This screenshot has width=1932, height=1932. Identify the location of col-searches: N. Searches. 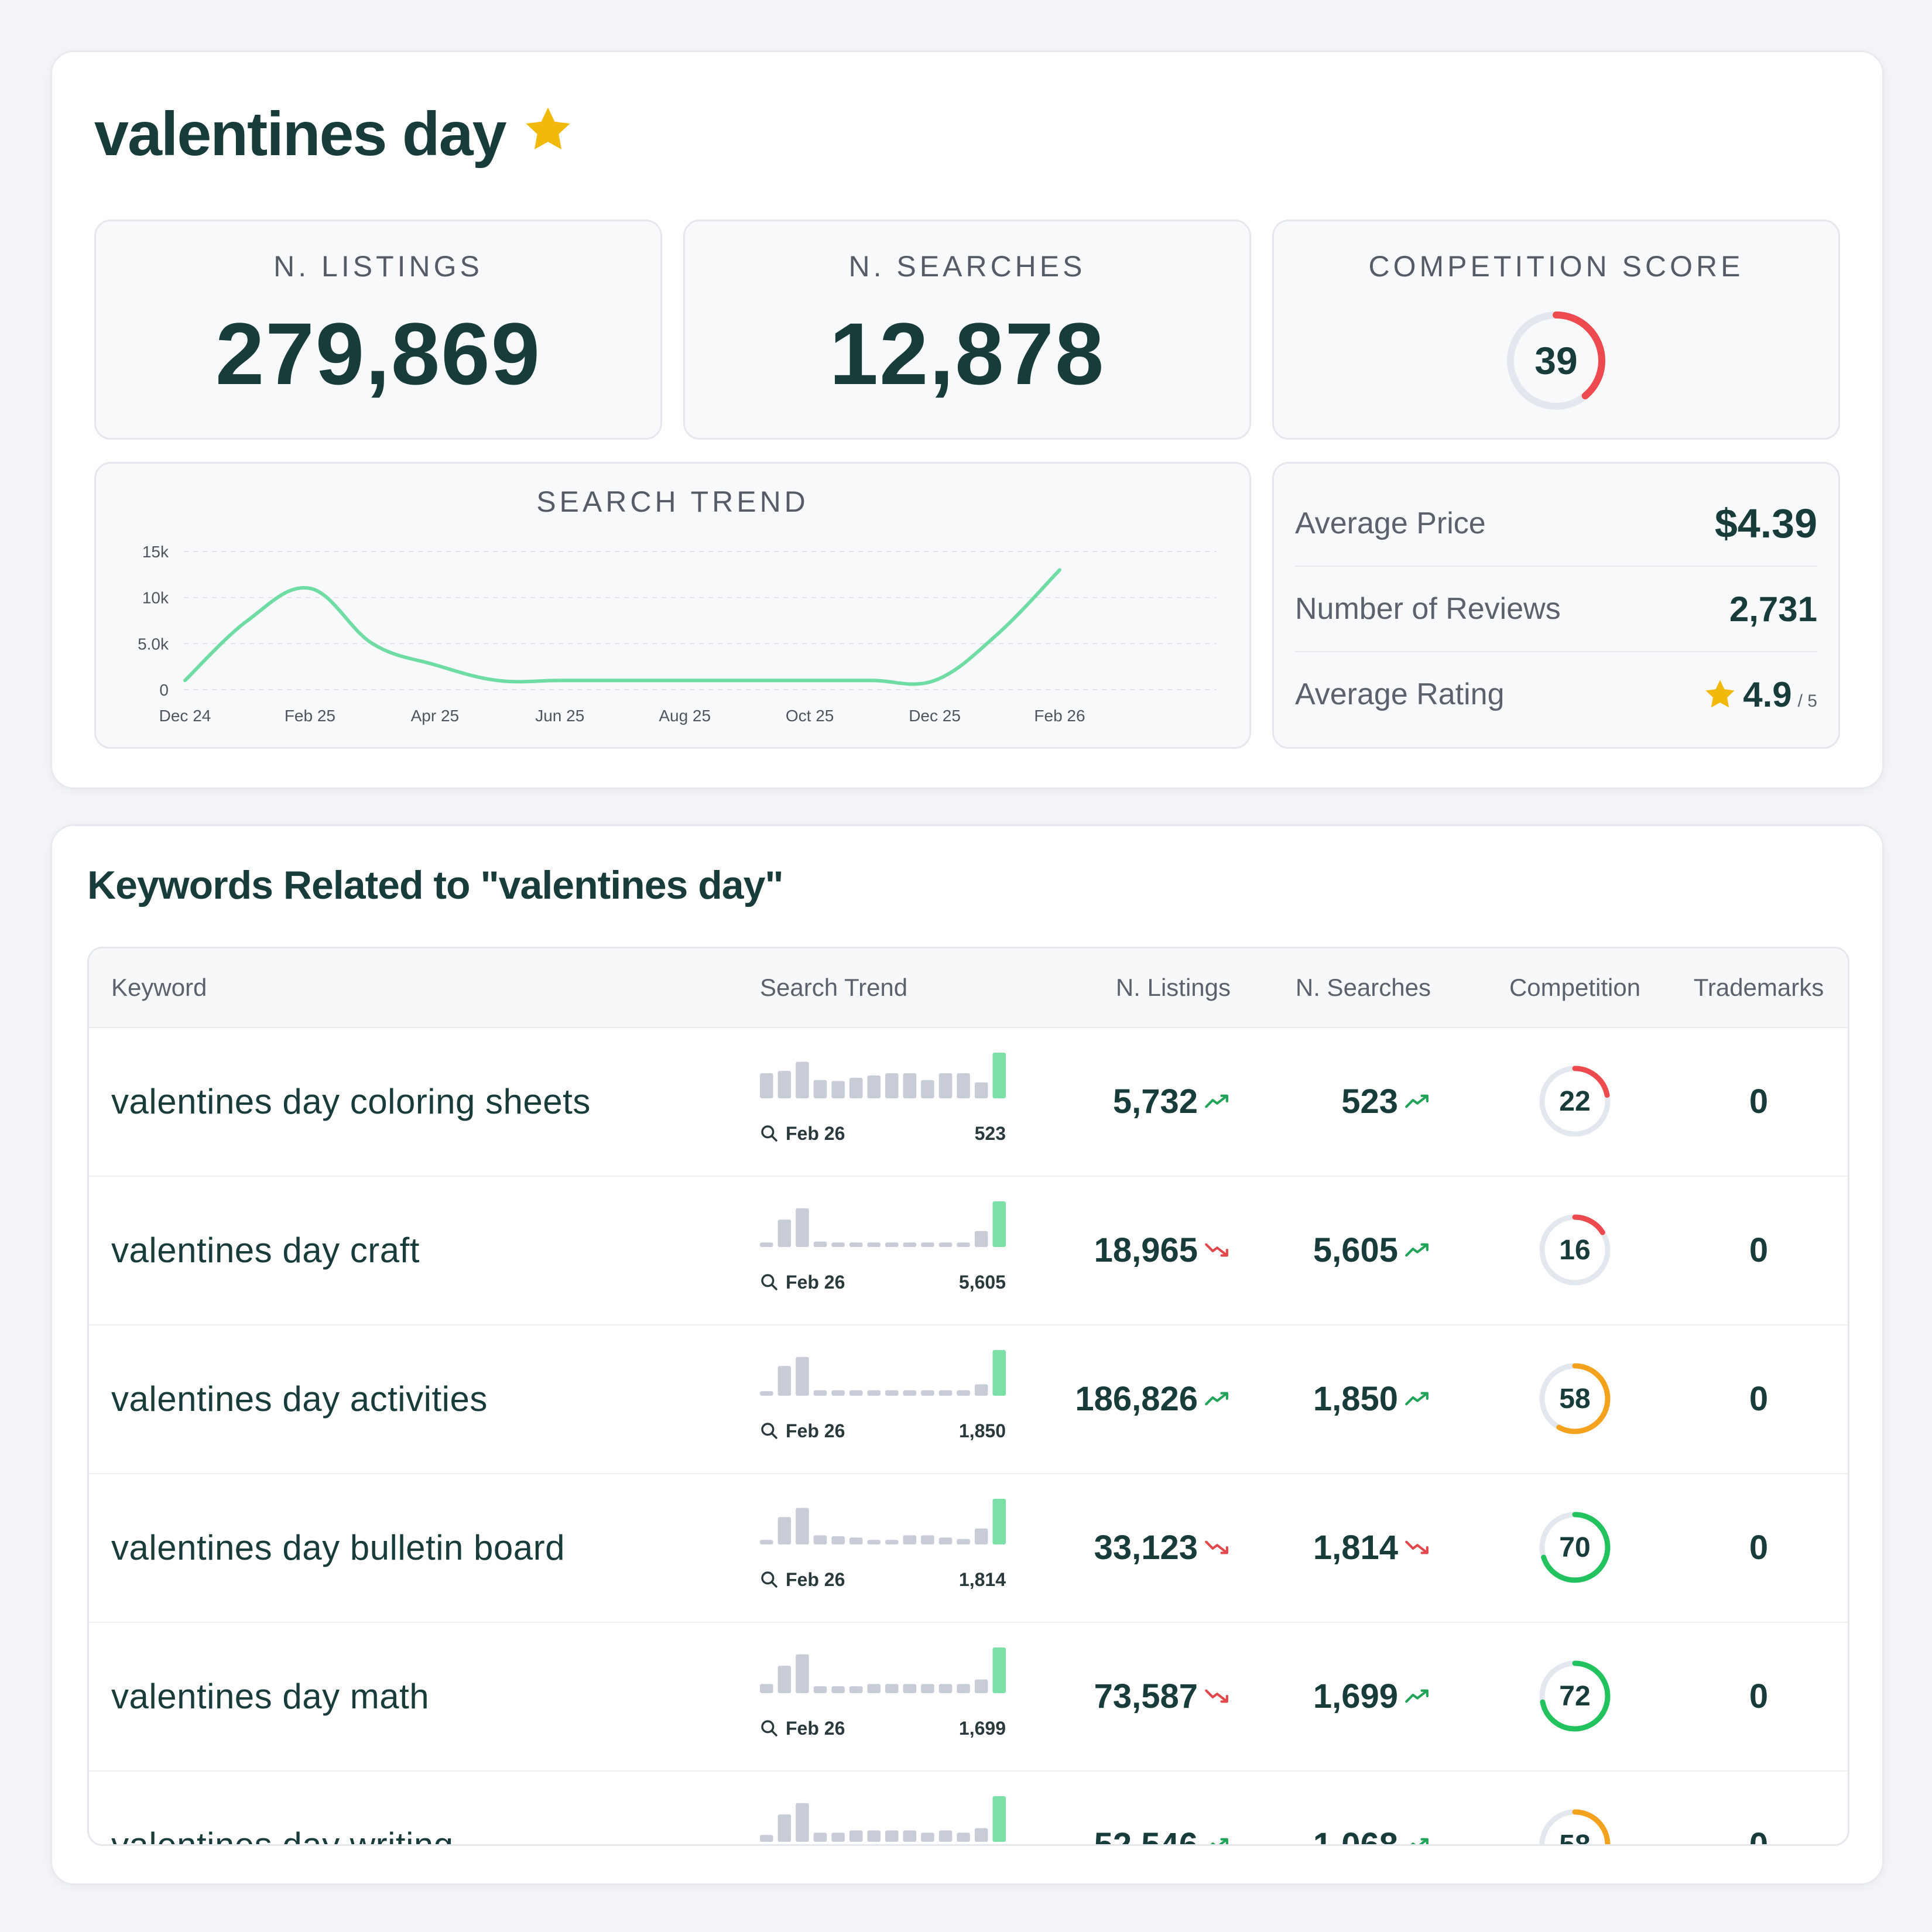
(1363, 988).